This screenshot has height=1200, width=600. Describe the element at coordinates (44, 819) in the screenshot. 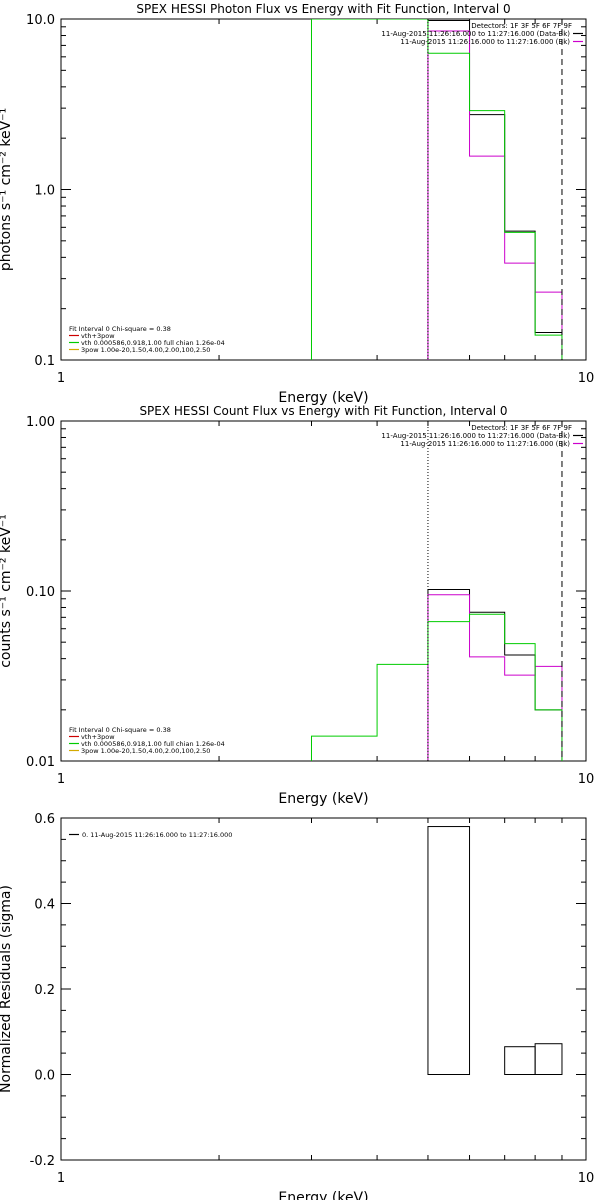

I see `y-tick-label: 0.6` at that location.